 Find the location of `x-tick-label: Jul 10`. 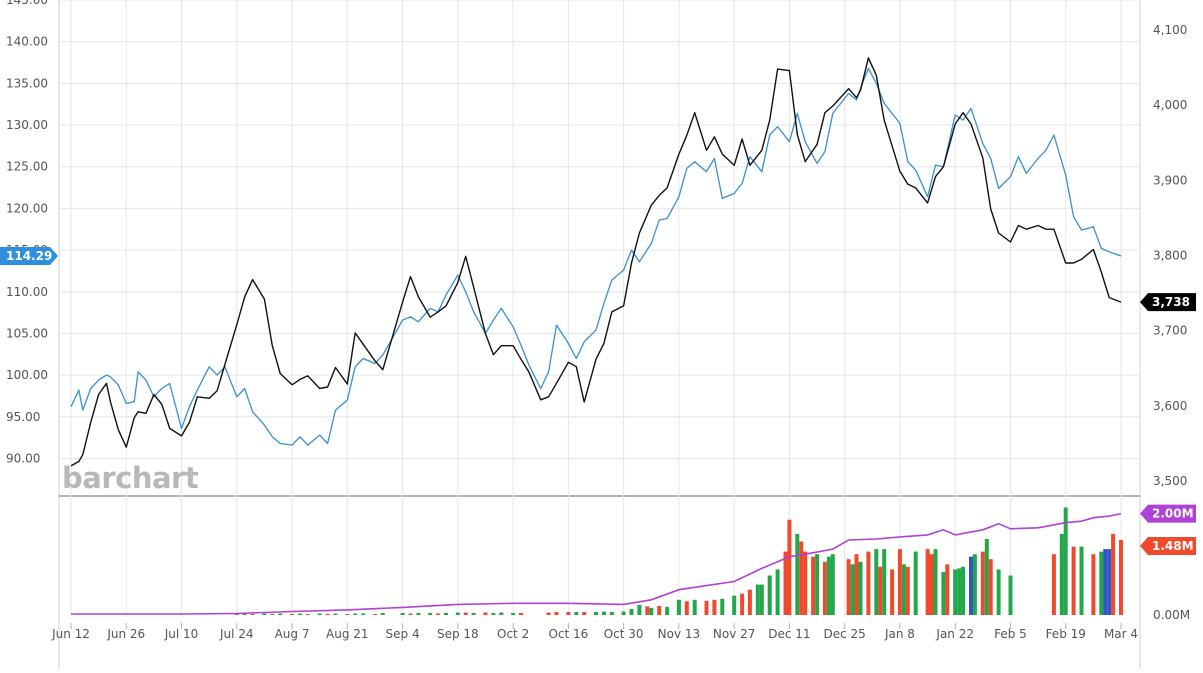

x-tick-label: Jul 10 is located at coordinates (181, 634).